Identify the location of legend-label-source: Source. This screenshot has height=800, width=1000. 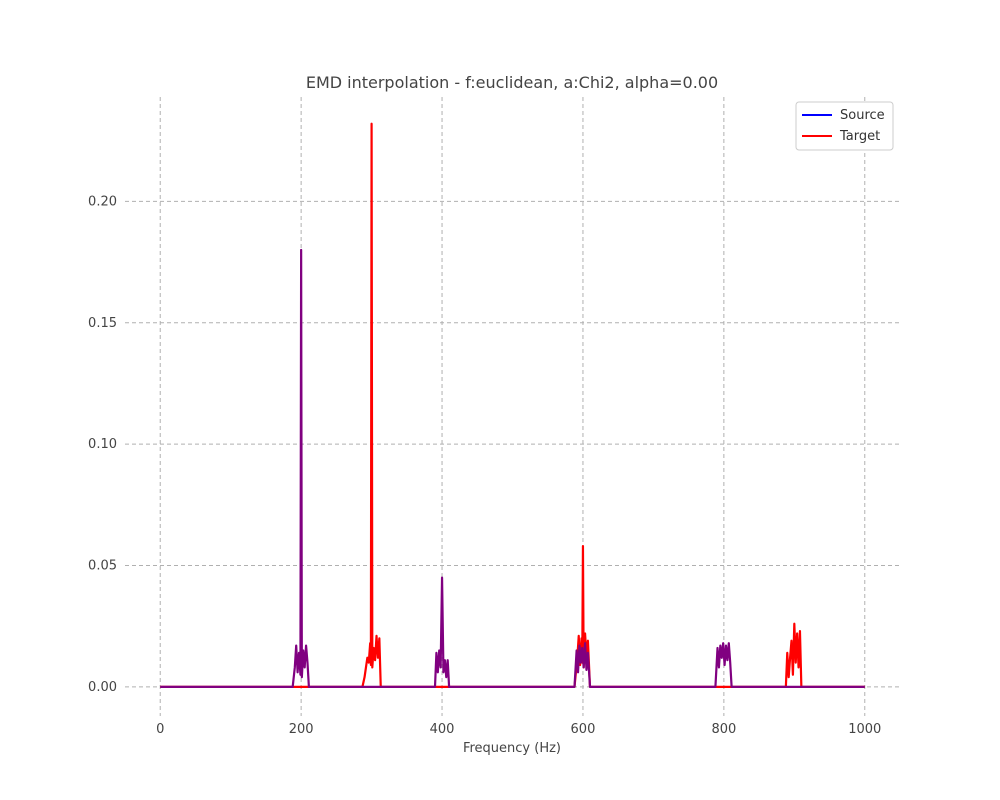
(862, 115).